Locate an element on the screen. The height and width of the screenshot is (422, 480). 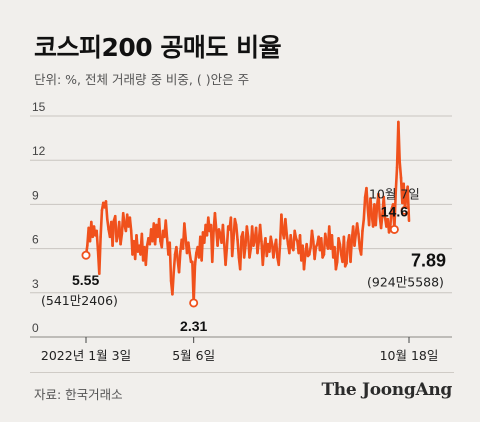
y-tick-label: 15 is located at coordinates (39, 107).